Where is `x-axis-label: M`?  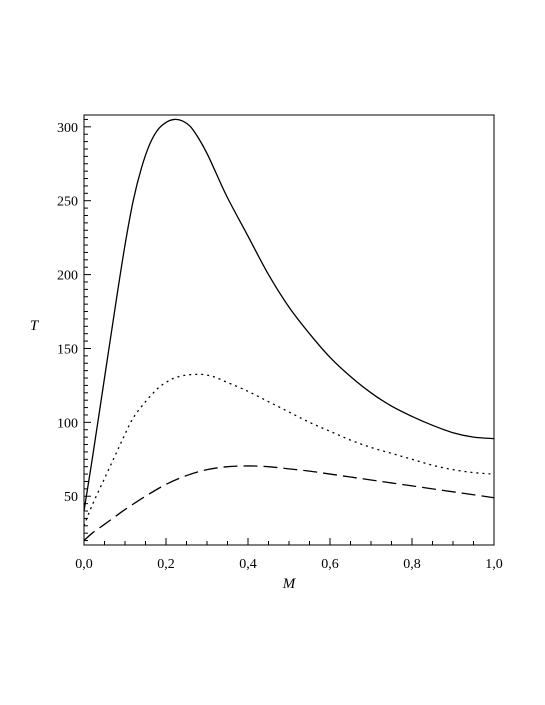 x-axis-label: M is located at coordinates (289, 584).